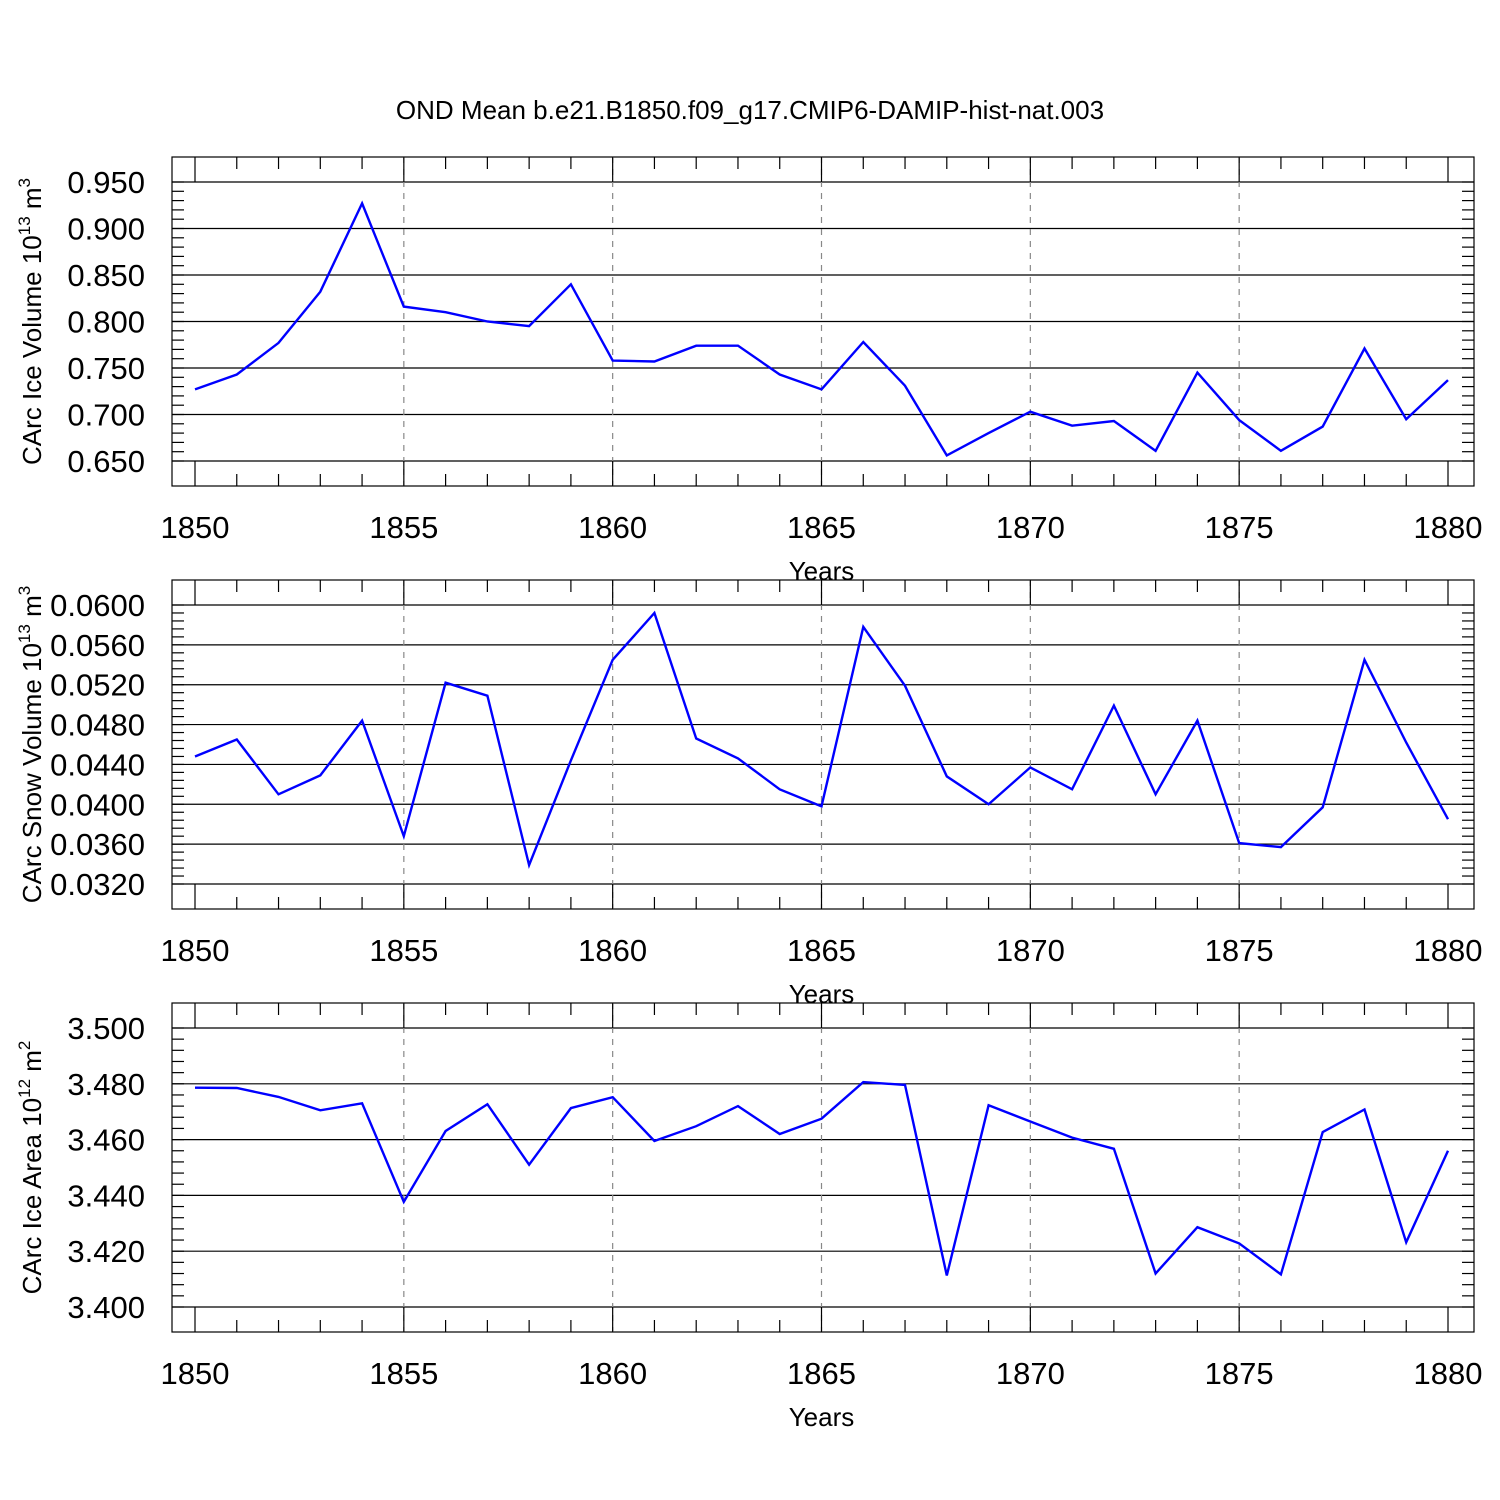  I want to click on panel-3-y-tick-label-5: 3.500, so click(106, 1028).